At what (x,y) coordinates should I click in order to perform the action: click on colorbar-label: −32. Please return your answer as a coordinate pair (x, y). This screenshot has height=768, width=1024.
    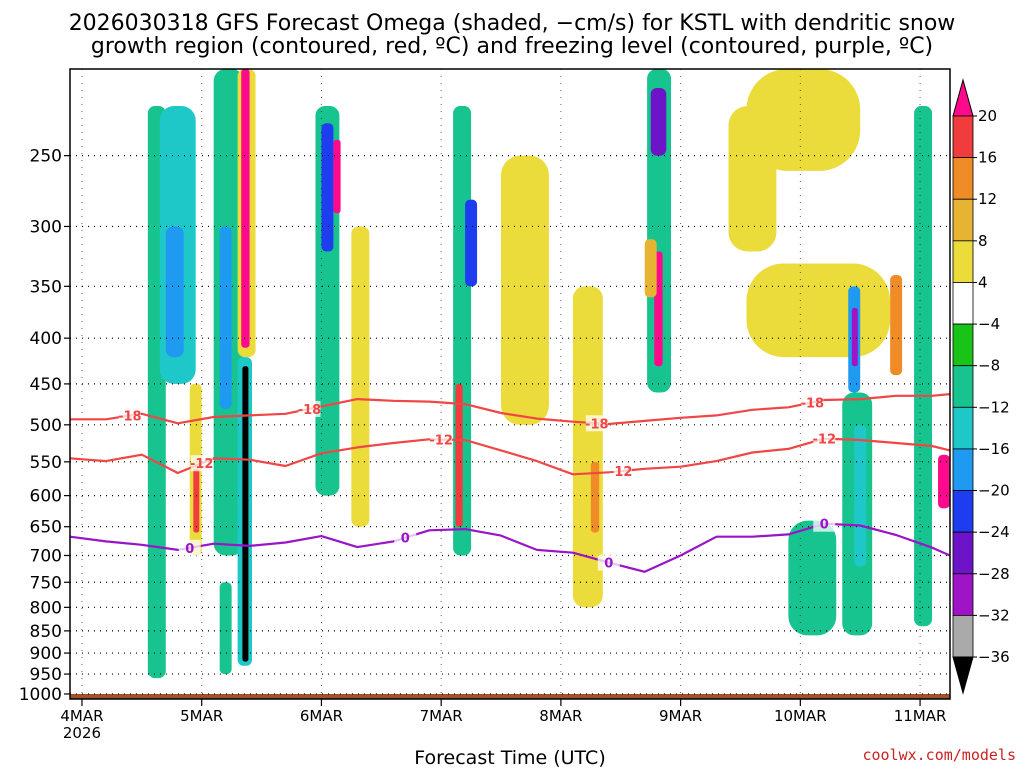
    Looking at the image, I should click on (994, 615).